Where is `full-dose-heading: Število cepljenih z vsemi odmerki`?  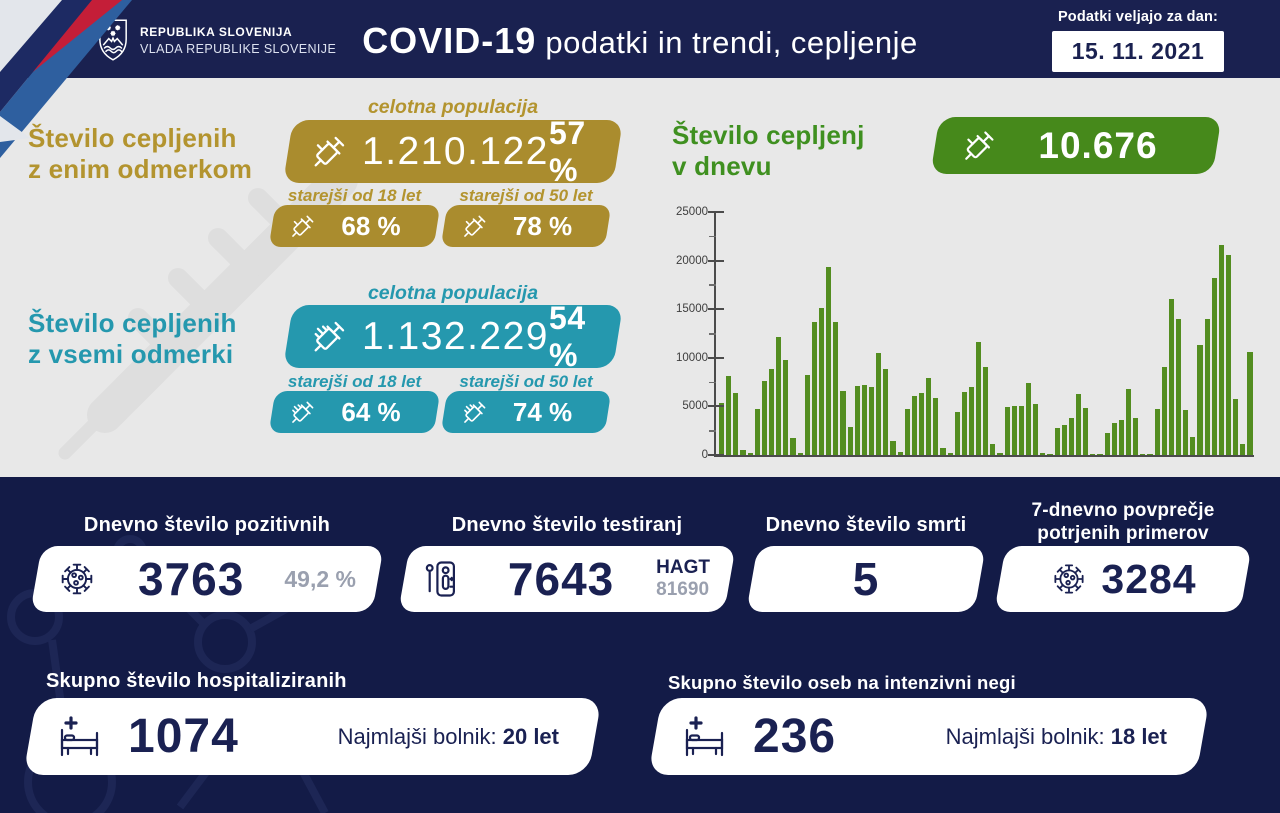
full-dose-heading: Število cepljenih z vsemi odmerki is located at coordinates (132, 338).